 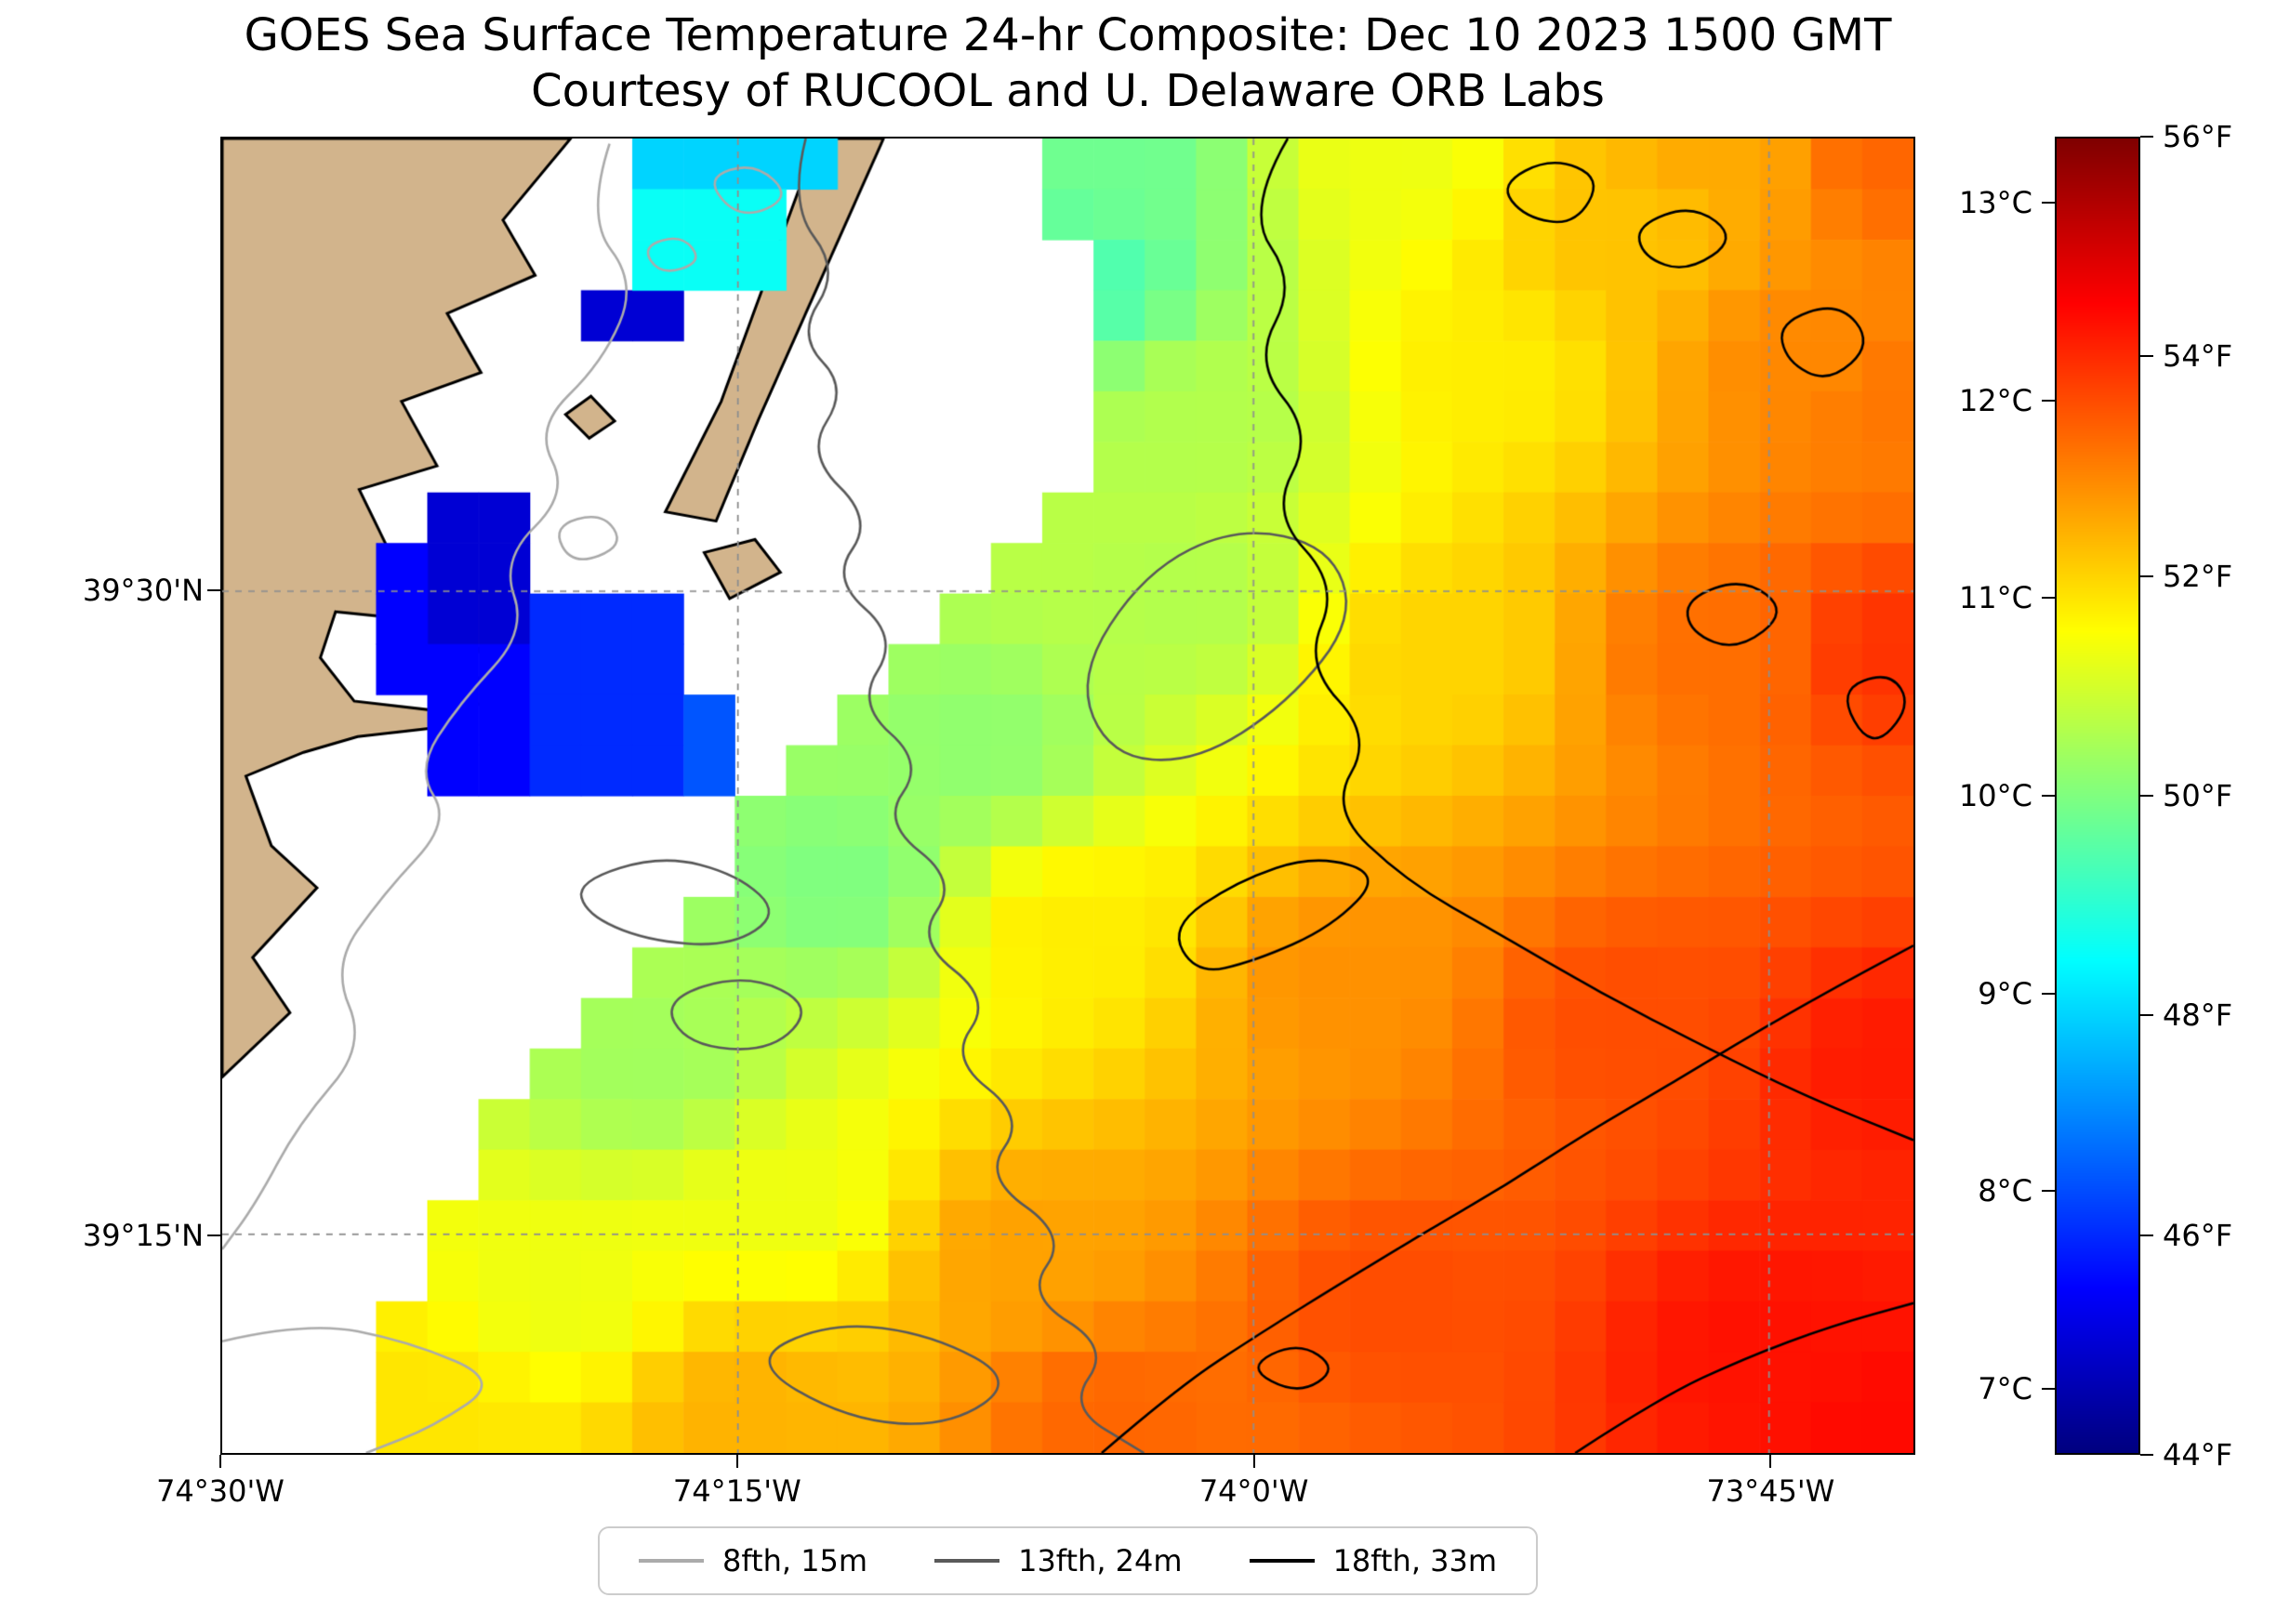 I want to click on colorbar-tick-label-celsius: 12°C, so click(x=1995, y=400).